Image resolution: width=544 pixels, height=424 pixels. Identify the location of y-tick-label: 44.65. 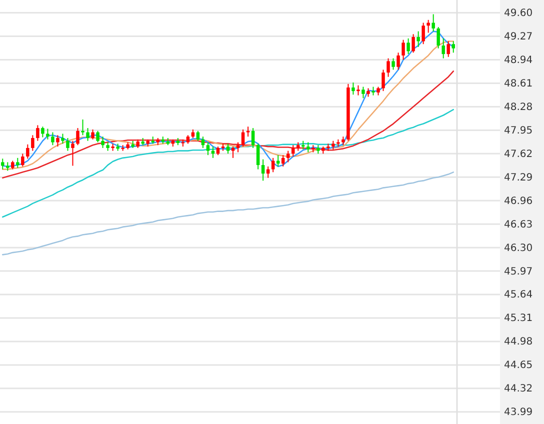
(518, 366).